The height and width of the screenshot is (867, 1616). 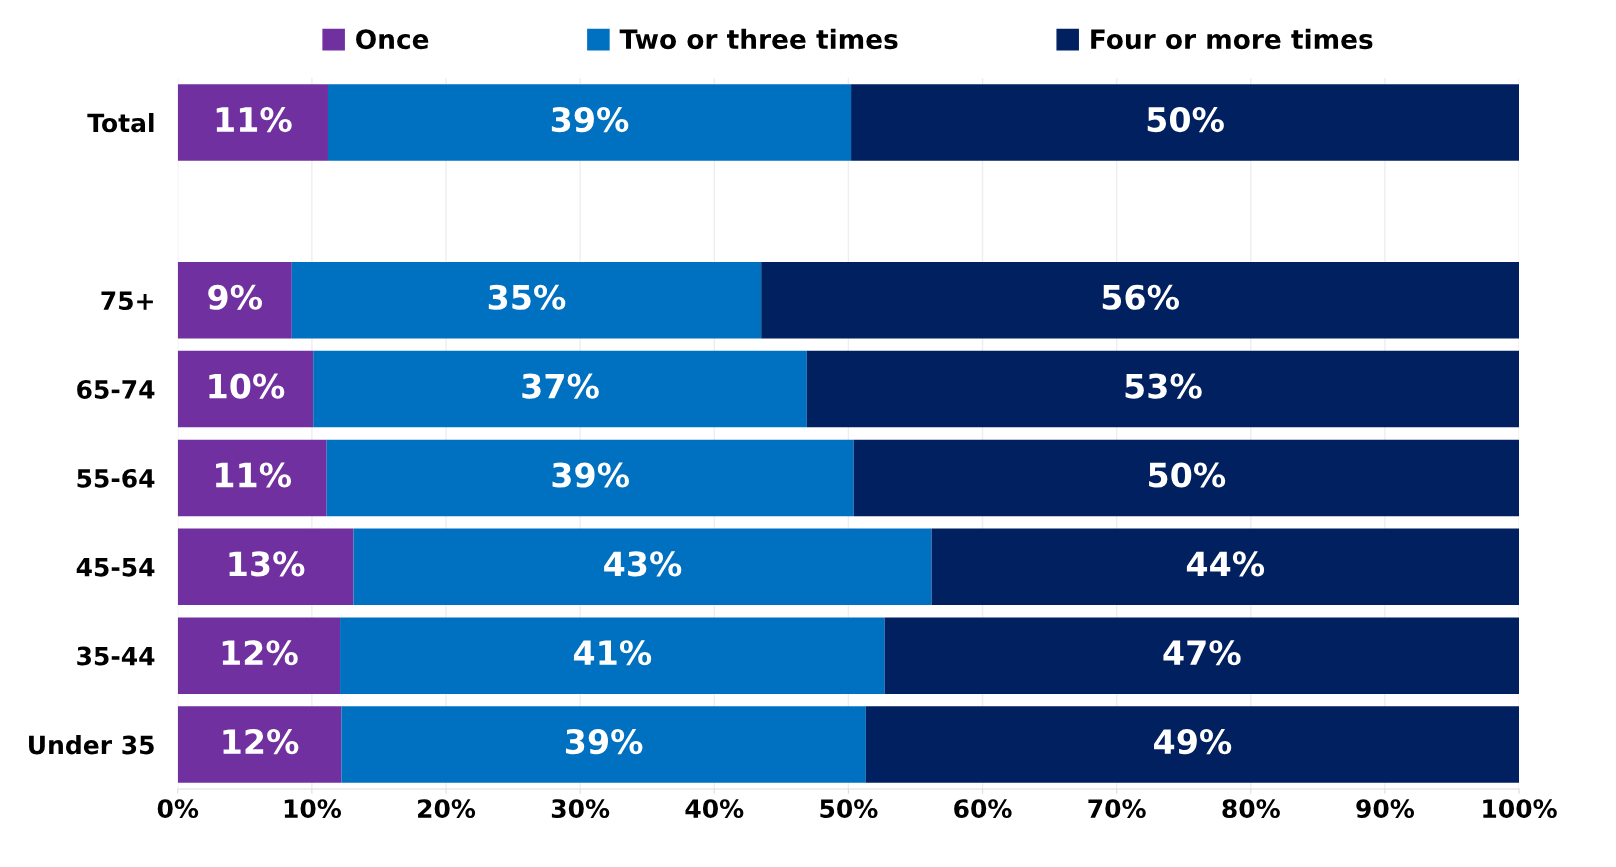 I want to click on x-tick-label: 70%, so click(x=1117, y=809).